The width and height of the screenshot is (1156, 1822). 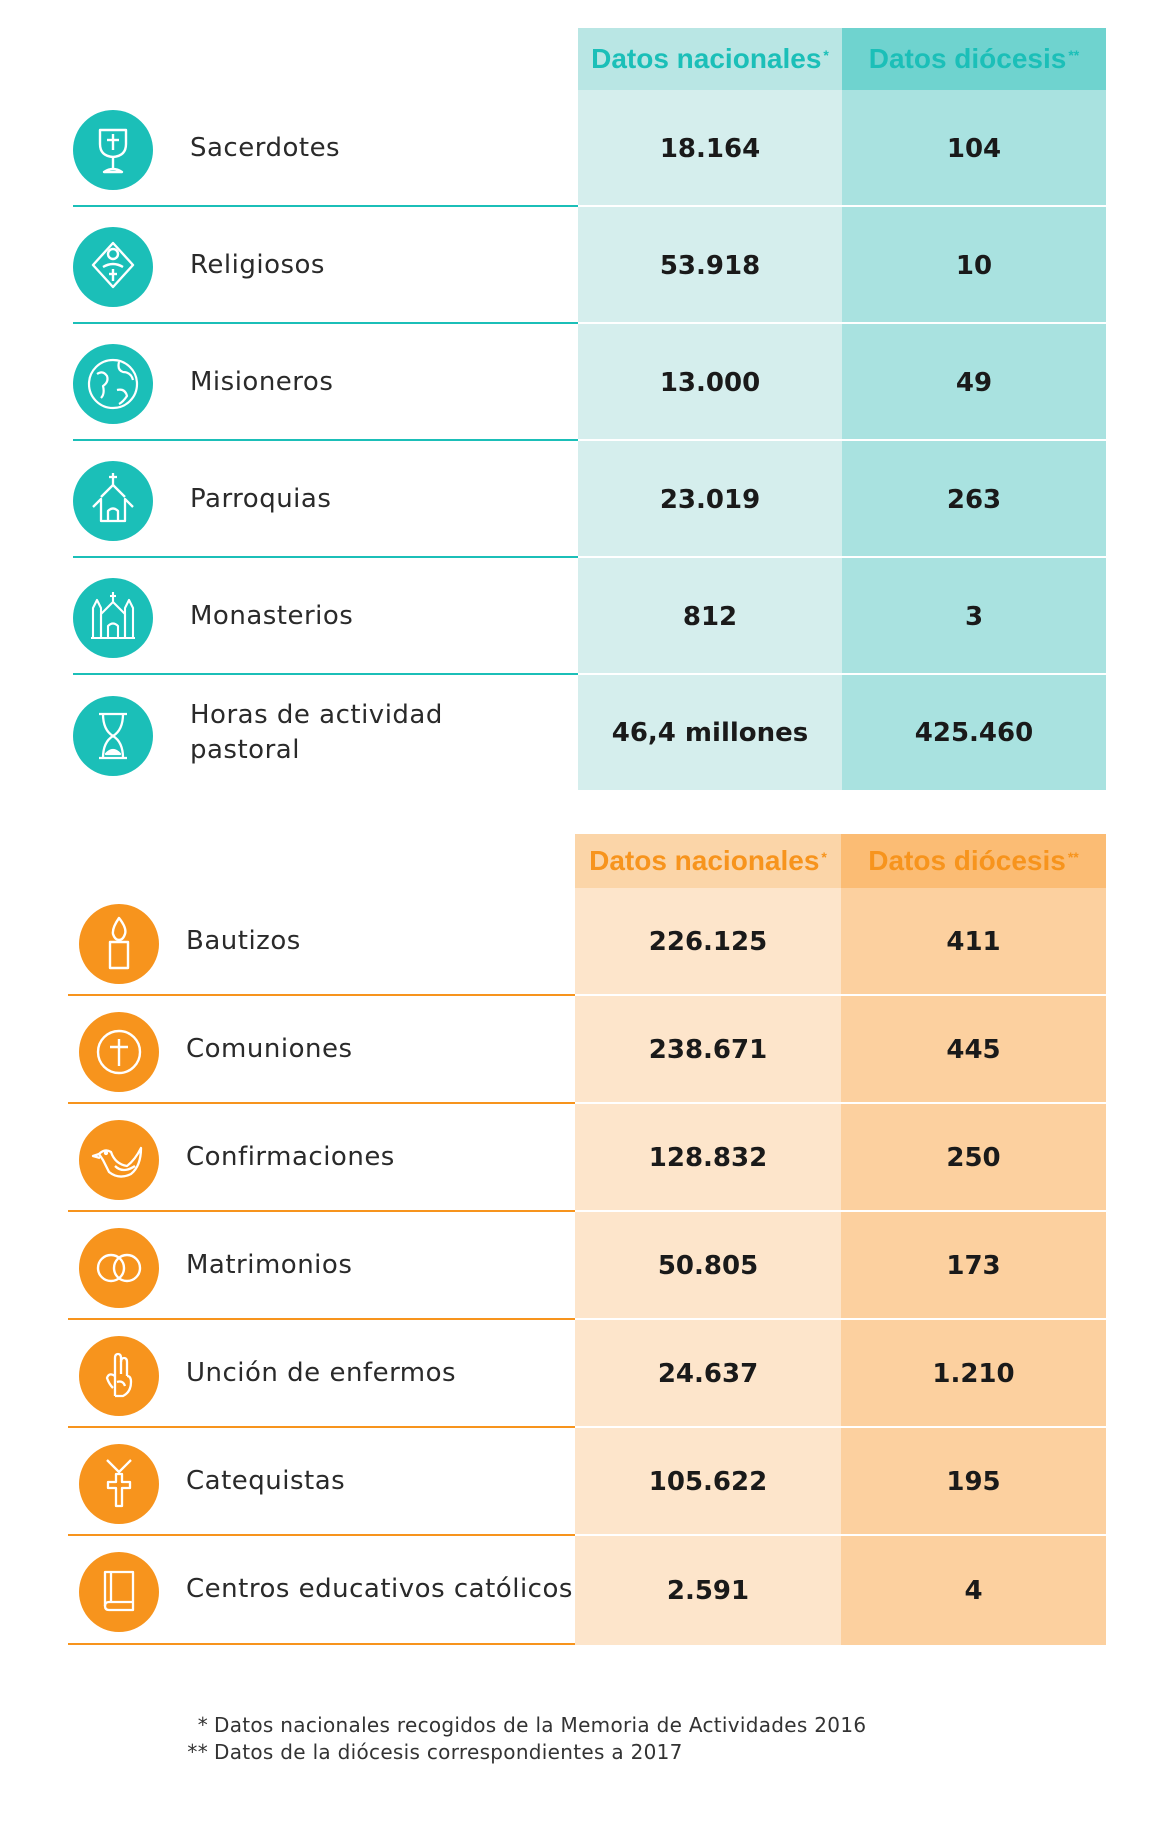 What do you see at coordinates (708, 1482) in the screenshot?
I see `value-nacional: 105.622` at bounding box center [708, 1482].